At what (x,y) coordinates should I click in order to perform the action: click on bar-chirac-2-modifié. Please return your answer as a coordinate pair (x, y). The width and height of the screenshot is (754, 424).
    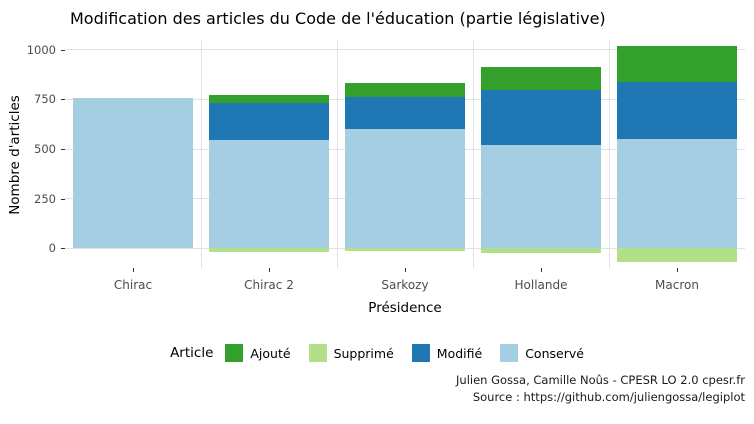
    Looking at the image, I should click on (269, 122).